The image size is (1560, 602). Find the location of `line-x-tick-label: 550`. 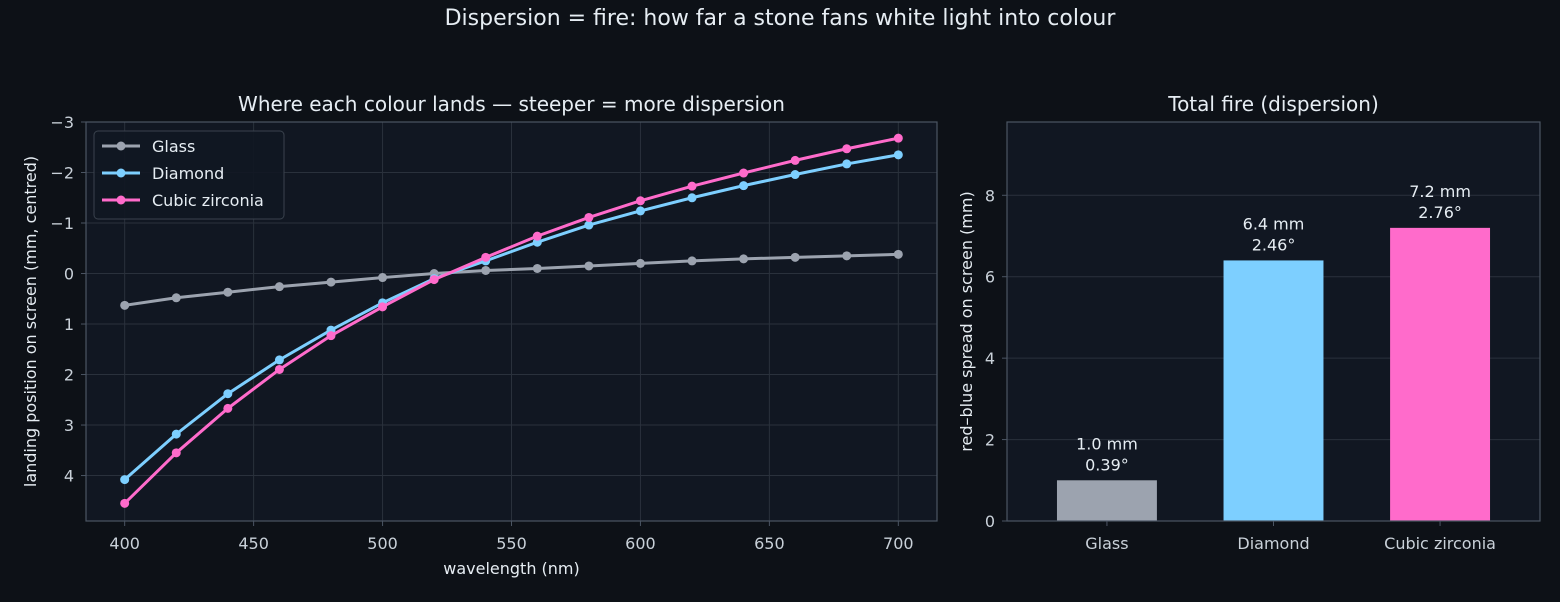

line-x-tick-label: 550 is located at coordinates (511, 543).